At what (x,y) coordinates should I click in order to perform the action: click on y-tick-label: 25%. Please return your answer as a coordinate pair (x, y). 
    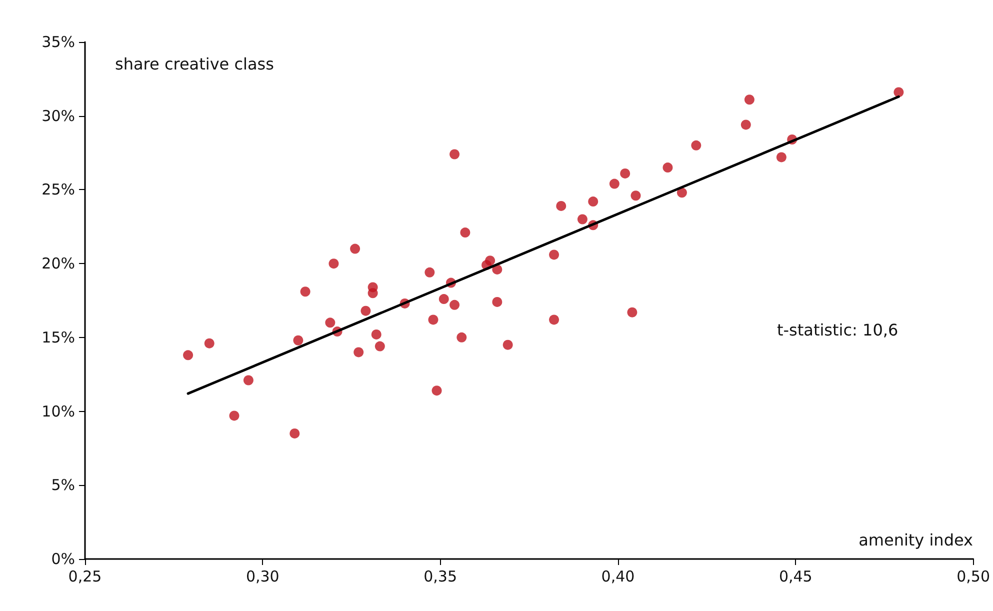
    Looking at the image, I should click on (58, 189).